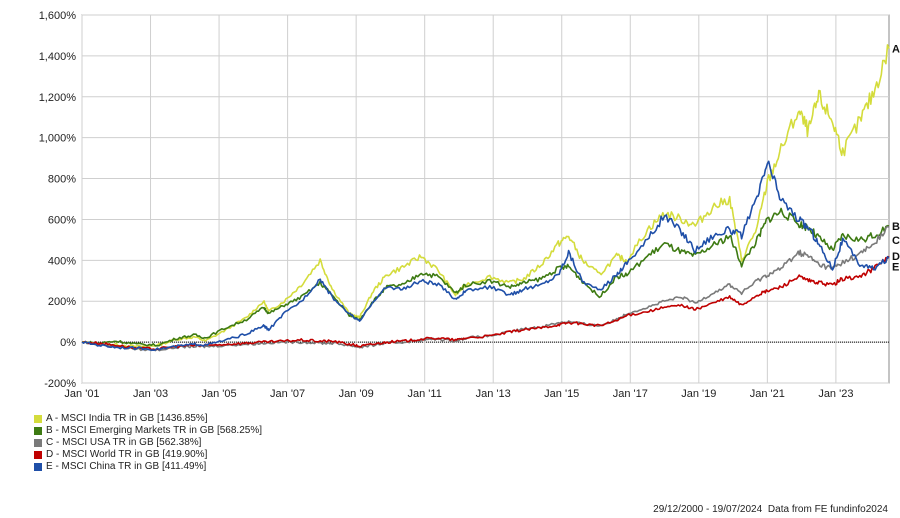  Describe the element at coordinates (62, 220) in the screenshot. I see `y-tick-label: 600%` at that location.